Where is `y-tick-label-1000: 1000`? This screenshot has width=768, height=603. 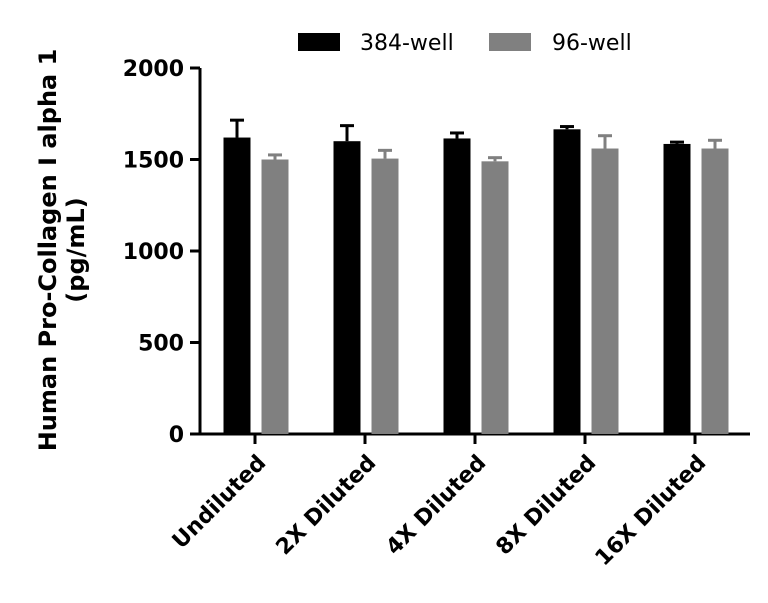 y-tick-label-1000: 1000 is located at coordinates (153, 252).